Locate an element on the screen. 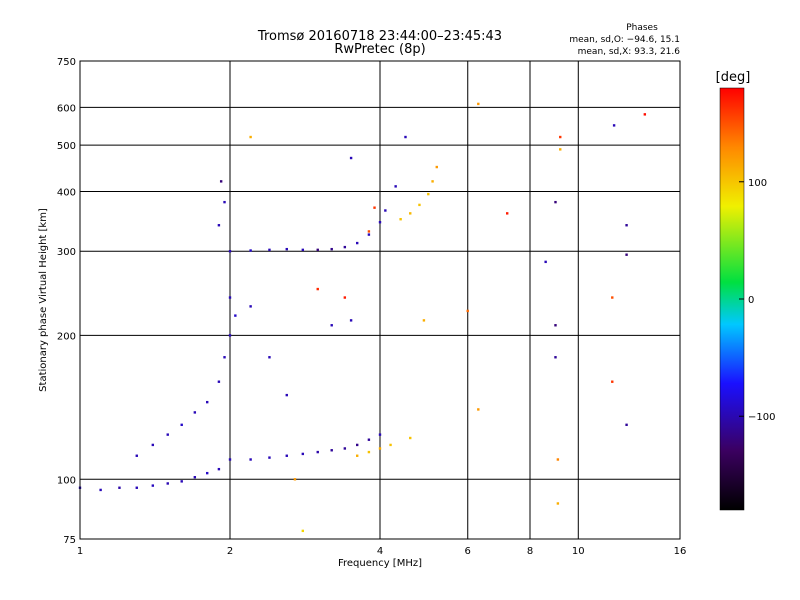  x-axis-ticks: 1 2 4 6 8 10 16 is located at coordinates (382, 551).